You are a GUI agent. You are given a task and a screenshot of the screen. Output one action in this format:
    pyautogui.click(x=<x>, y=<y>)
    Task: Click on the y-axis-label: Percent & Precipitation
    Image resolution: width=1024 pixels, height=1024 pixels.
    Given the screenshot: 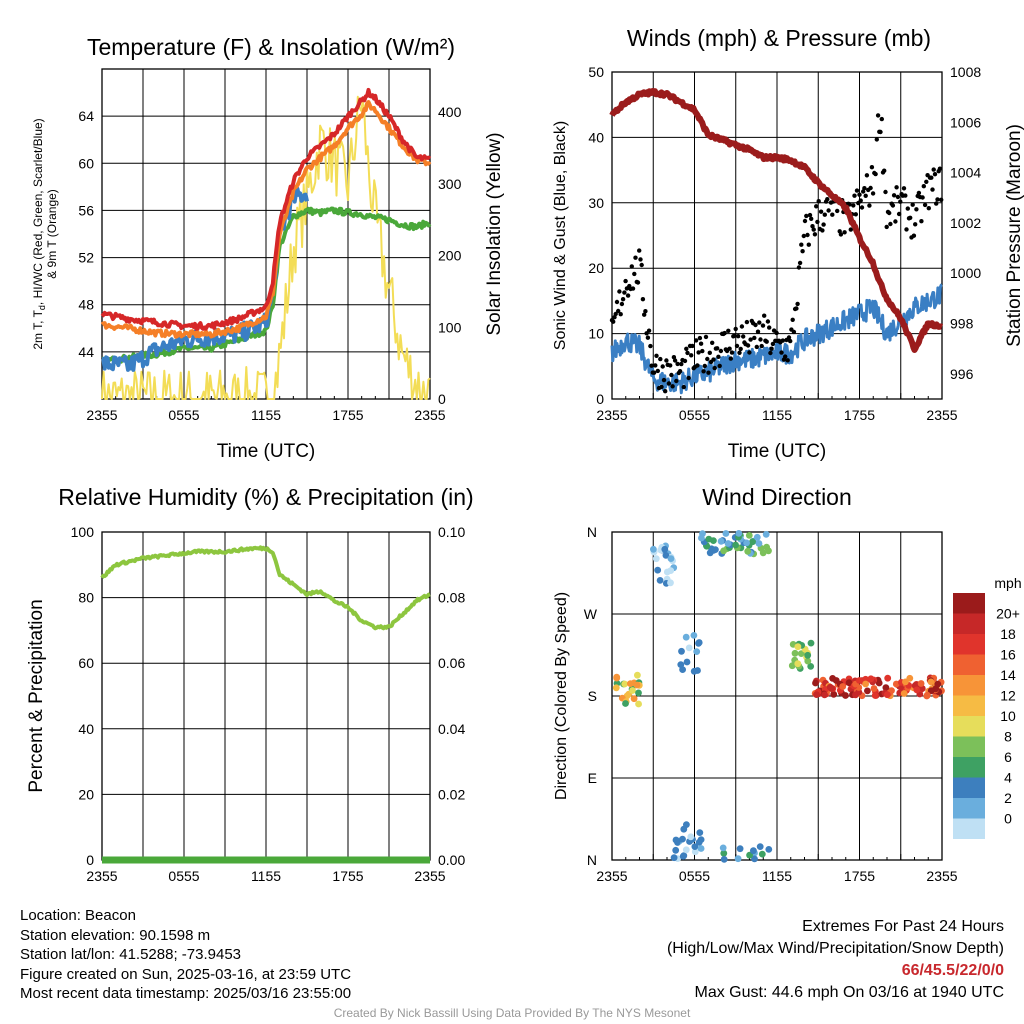 What is the action you would take?
    pyautogui.click(x=36, y=695)
    